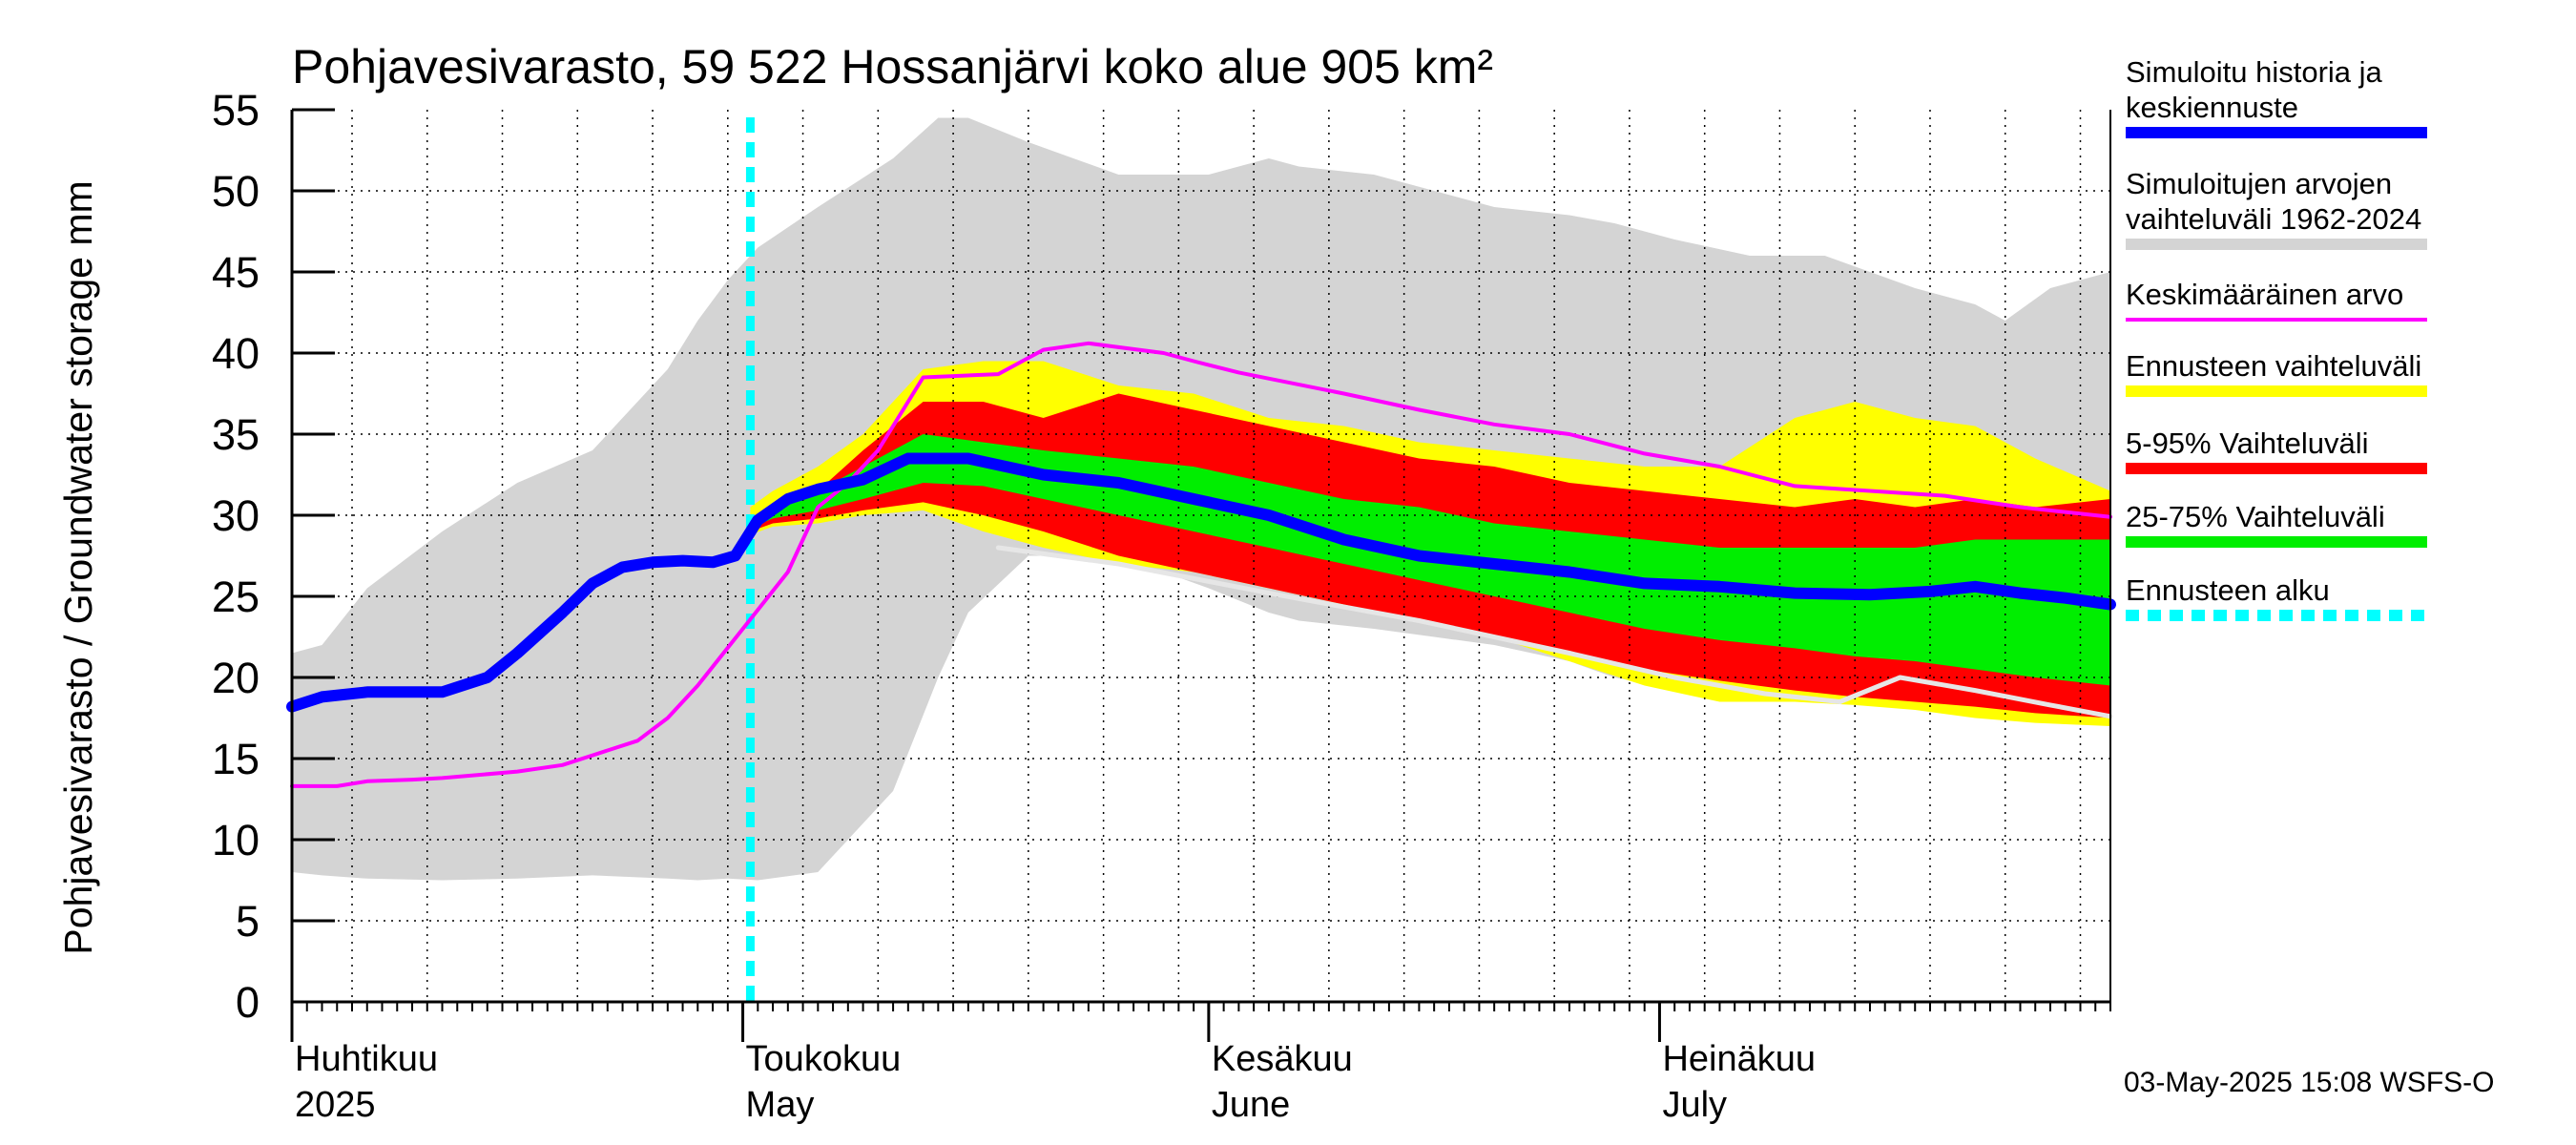  Describe the element at coordinates (236, 110) in the screenshot. I see `y-tick-label: 55` at that location.